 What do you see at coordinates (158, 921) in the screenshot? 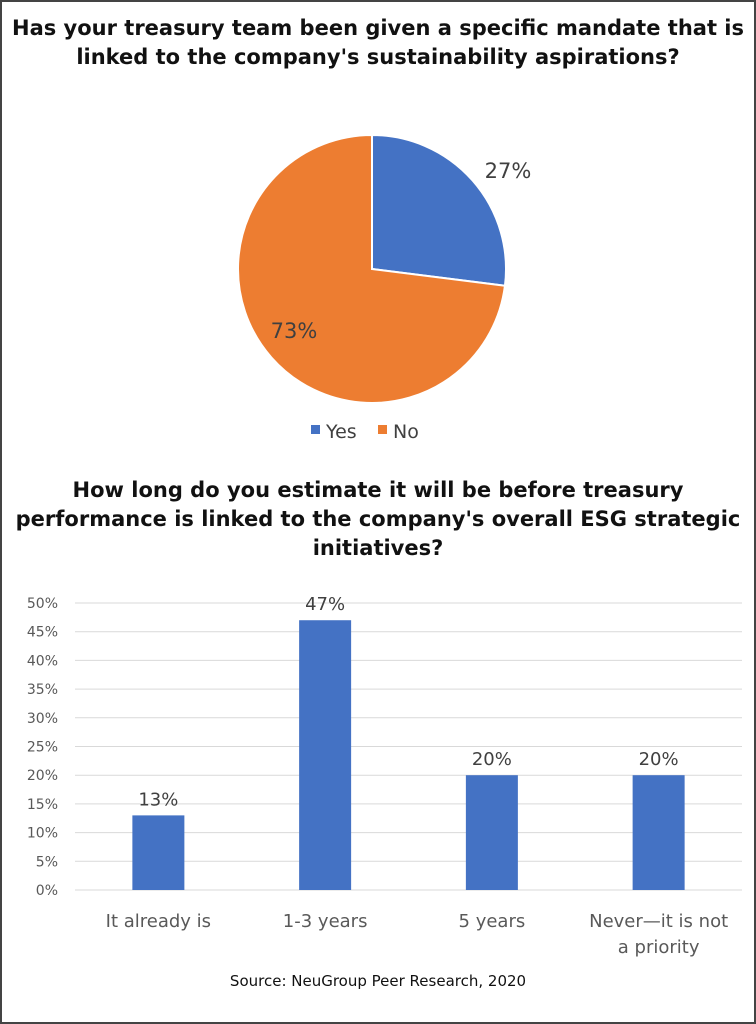
I see `x-tick-label: It already is` at bounding box center [158, 921].